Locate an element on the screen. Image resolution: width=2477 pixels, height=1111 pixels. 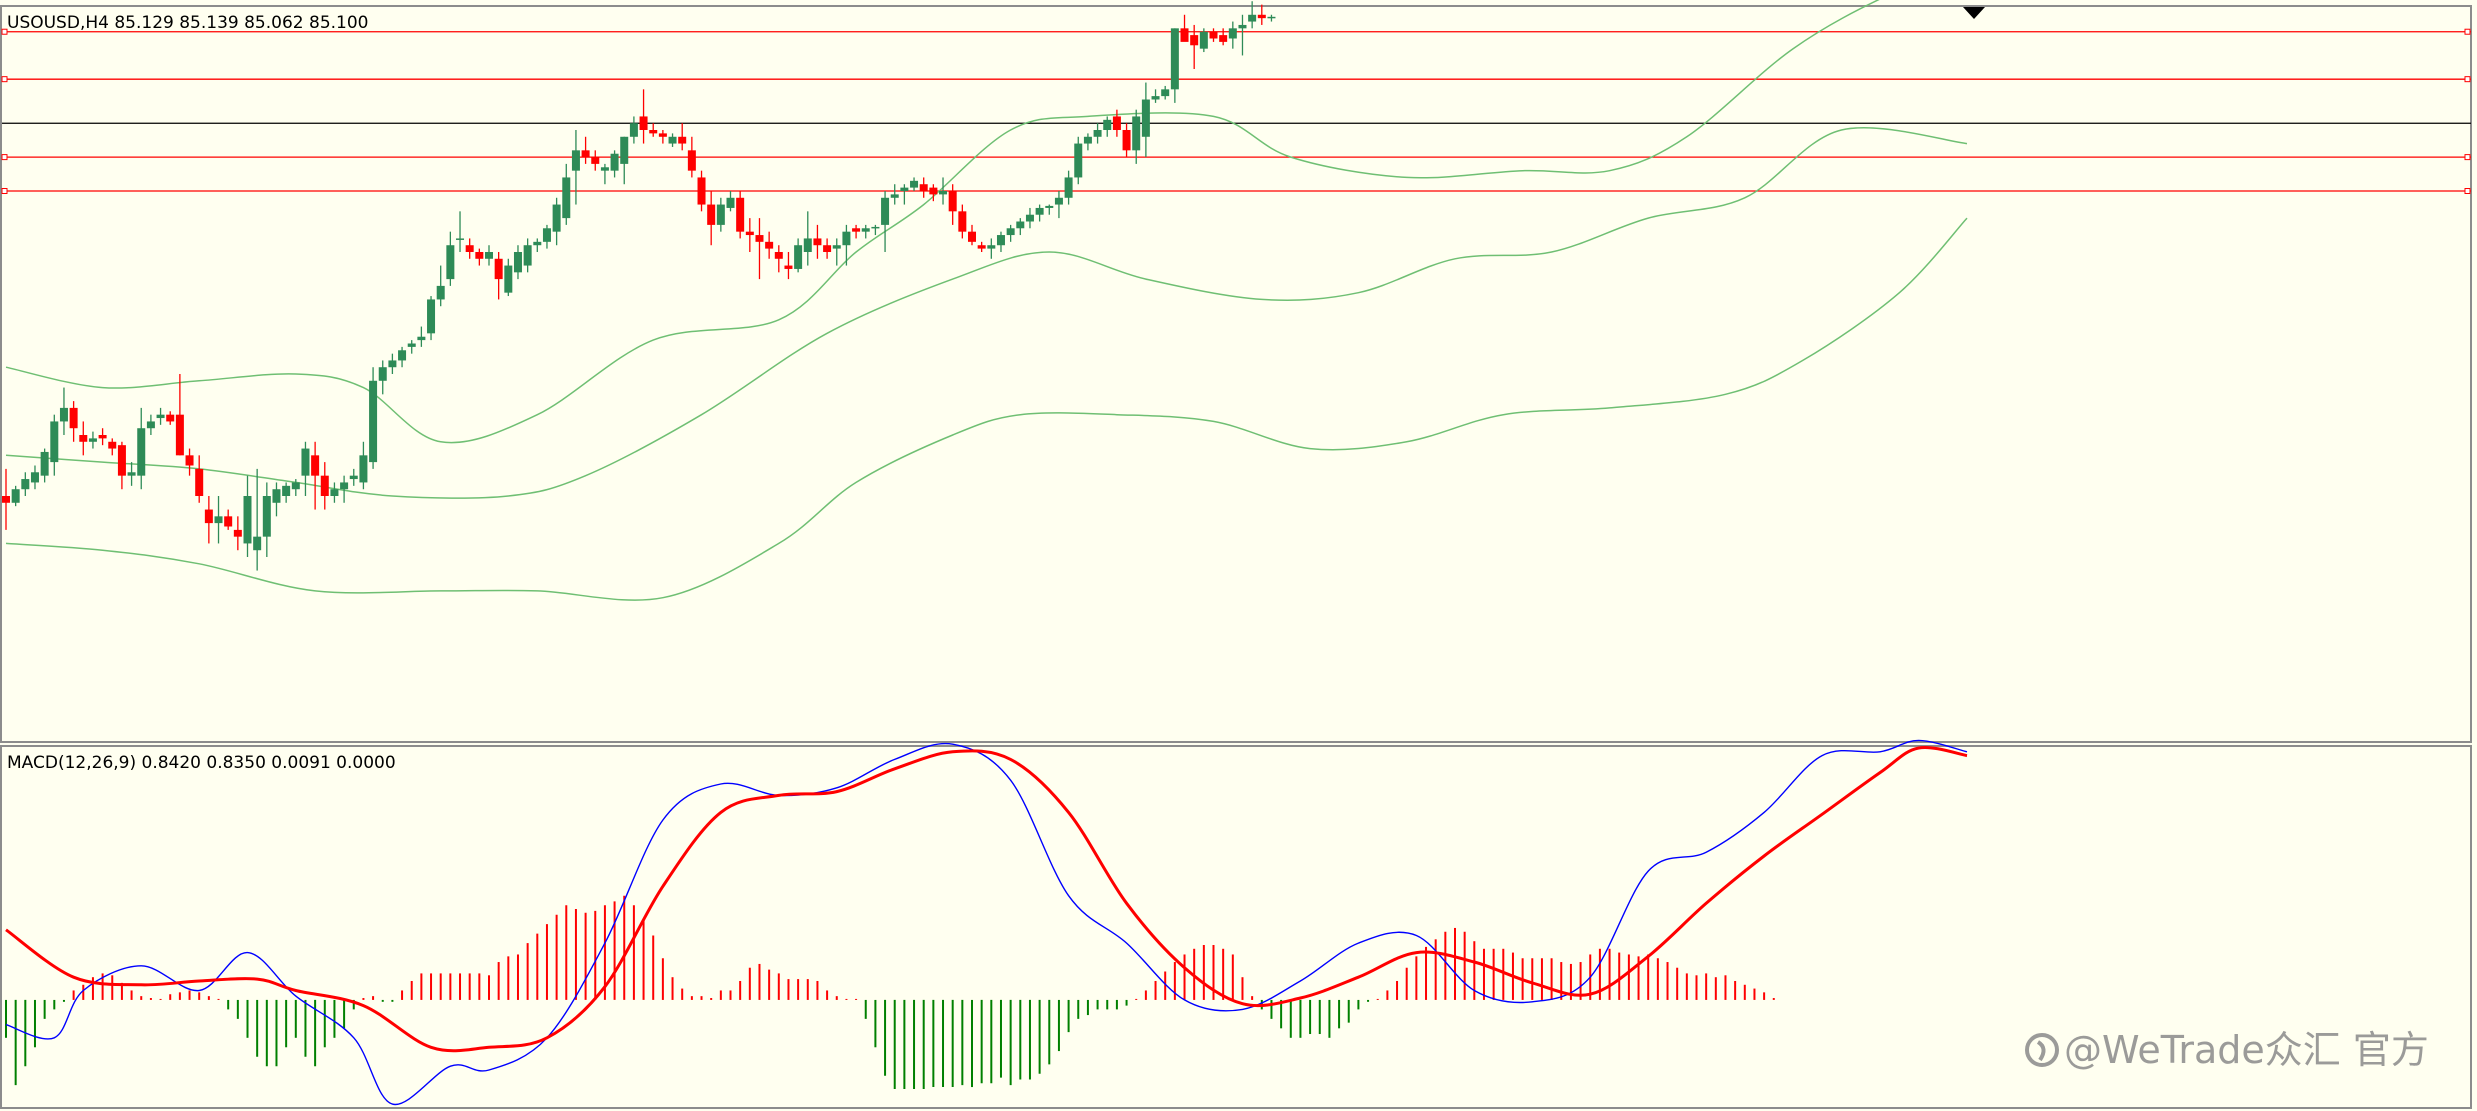
price-pane-label: USOUSD,H4 85.129 85.139 85.062 85.100 is located at coordinates (188, 23).